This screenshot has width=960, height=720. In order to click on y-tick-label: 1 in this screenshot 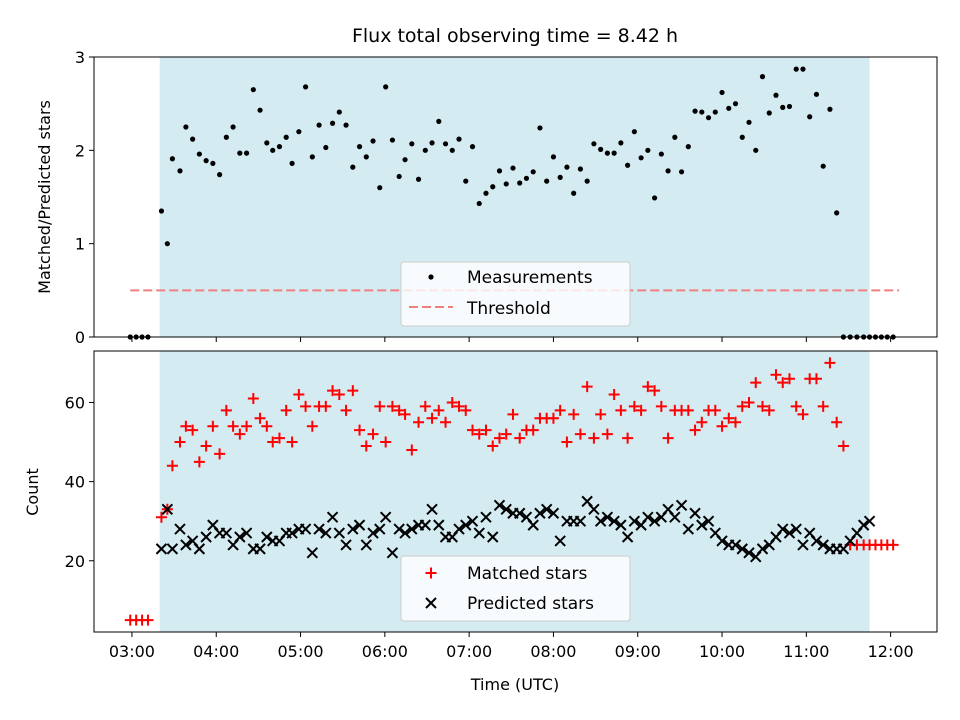, I will do `click(80, 244)`.